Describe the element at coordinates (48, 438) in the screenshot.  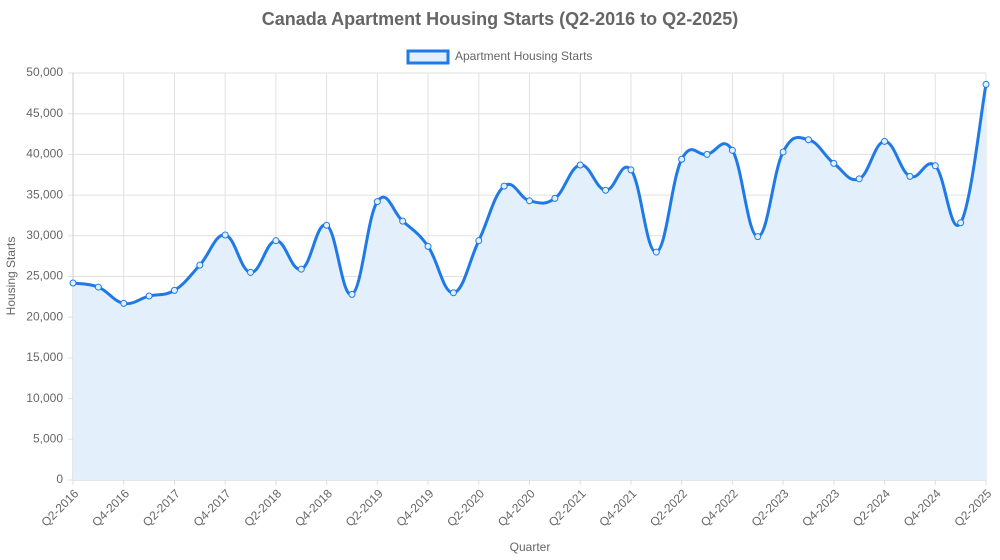
I see `y-tick-label: 5,000` at that location.